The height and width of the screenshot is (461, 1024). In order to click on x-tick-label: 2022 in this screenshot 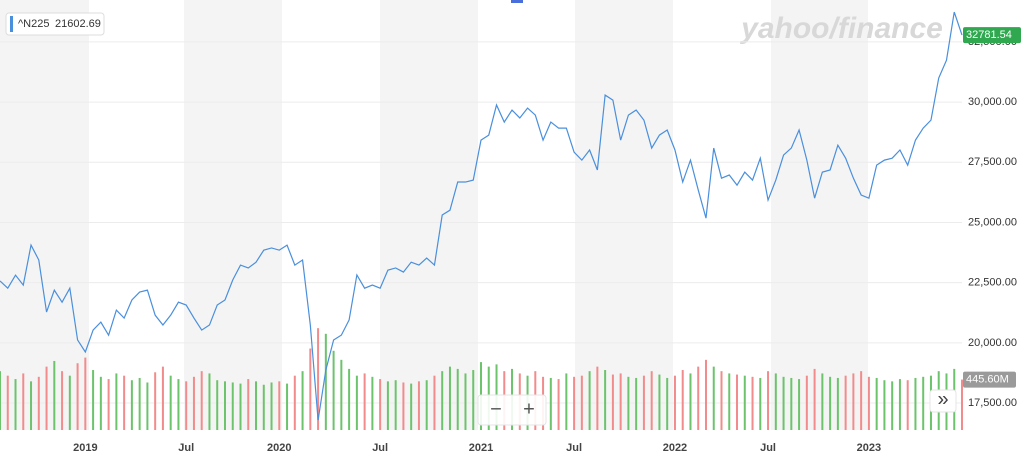, I will do `click(675, 448)`.